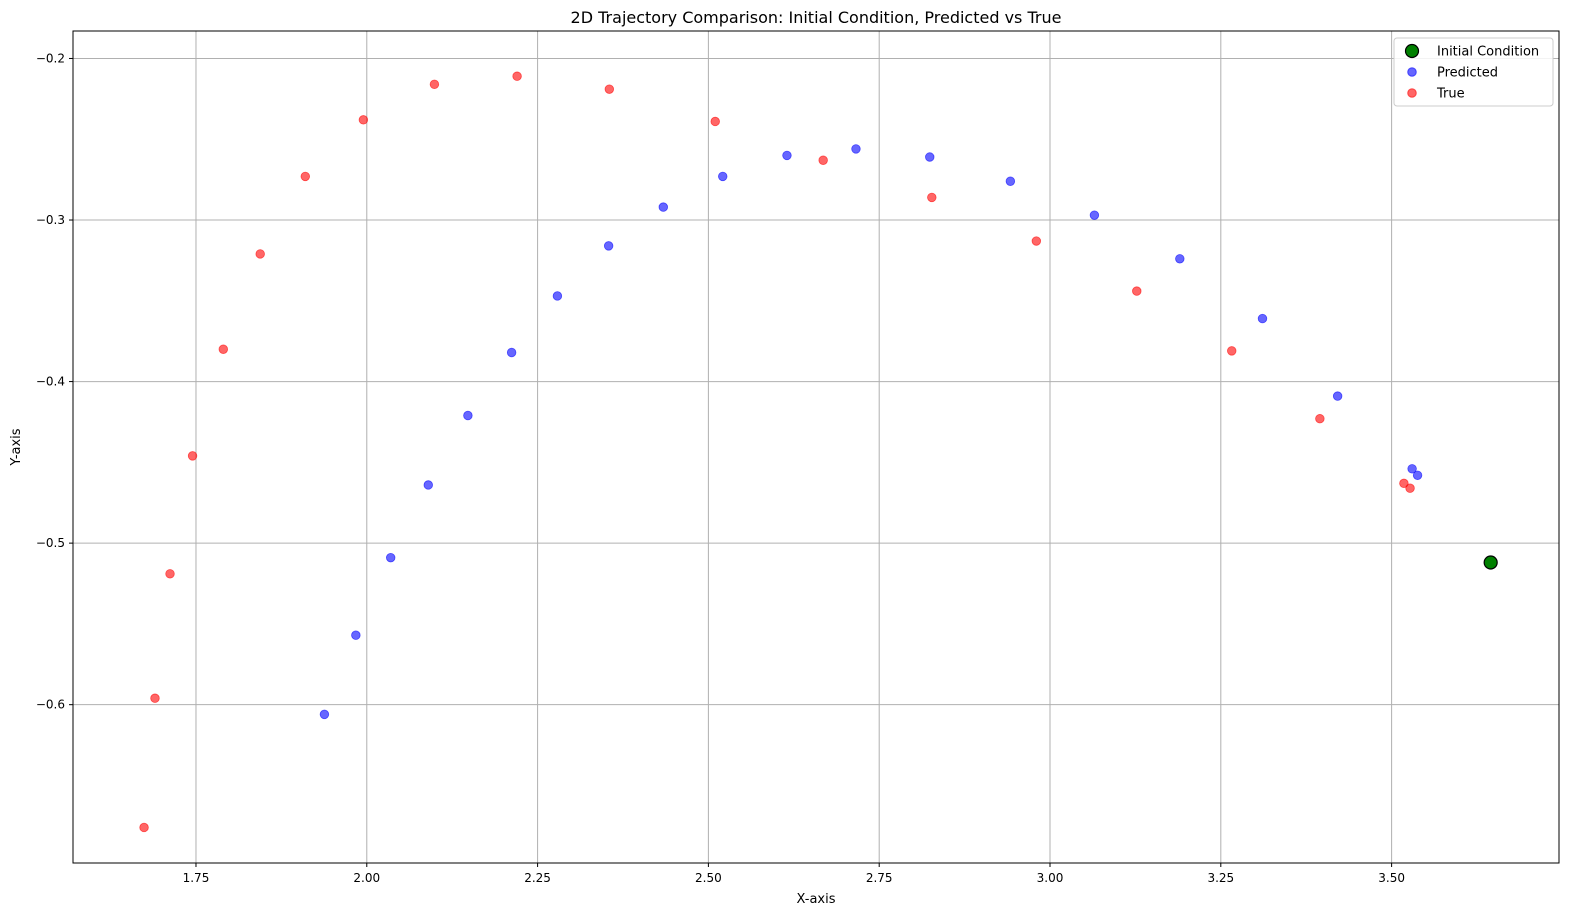  Describe the element at coordinates (879, 878) in the screenshot. I see `x-tick-label: 2.75` at that location.